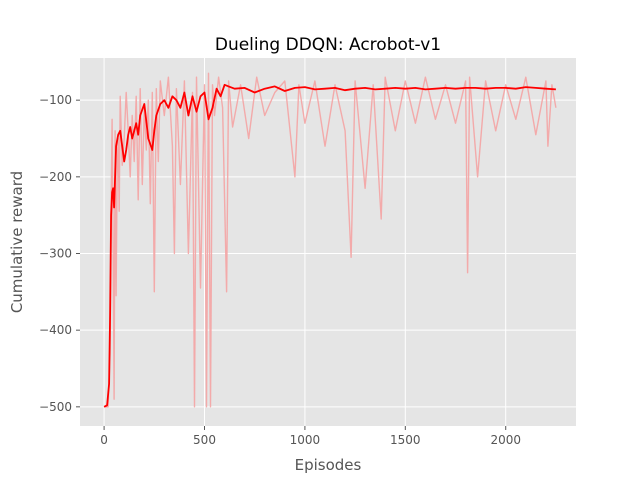 The height and width of the screenshot is (480, 640). What do you see at coordinates (55, 100) in the screenshot?
I see `y-tick-label: −100` at bounding box center [55, 100].